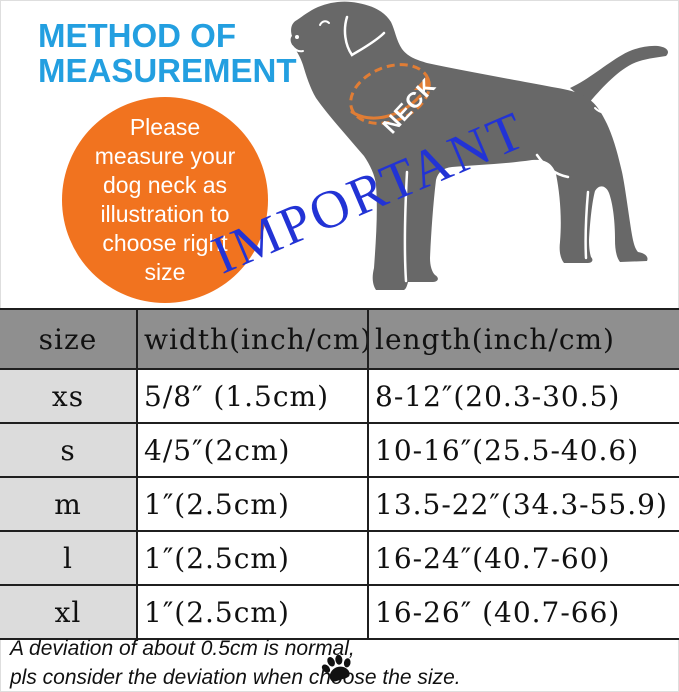  Describe the element at coordinates (182, 648) in the screenshot. I see `deviation-note-line1: A deviation of about 0.5cm is normal,` at that location.